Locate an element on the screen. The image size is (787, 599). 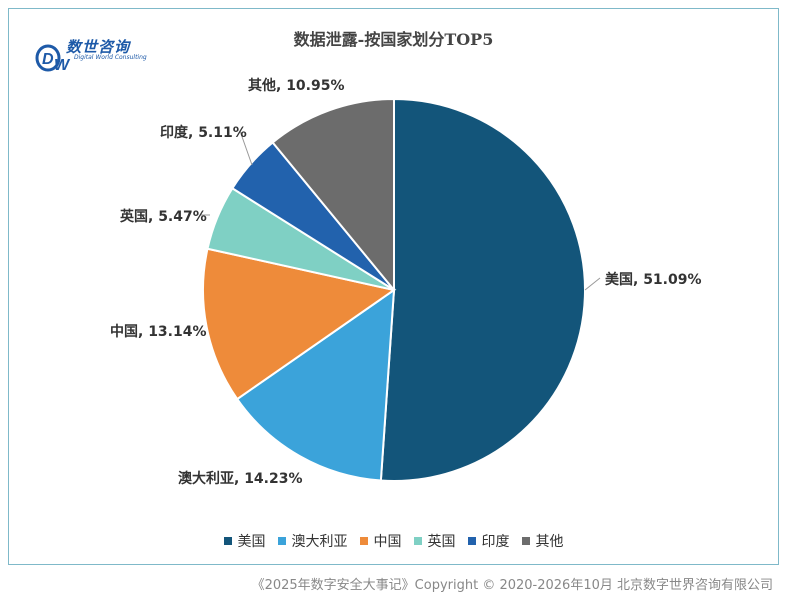
slice-label-1: 澳大利亚, 14.23% is located at coordinates (240, 479).